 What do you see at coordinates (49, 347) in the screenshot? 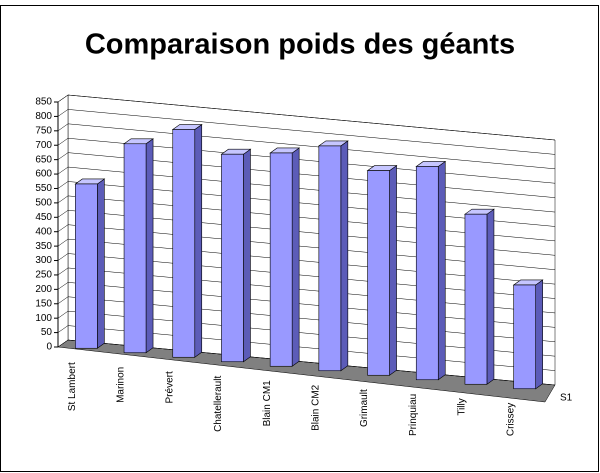
I see `y-tick-label: 0` at bounding box center [49, 347].